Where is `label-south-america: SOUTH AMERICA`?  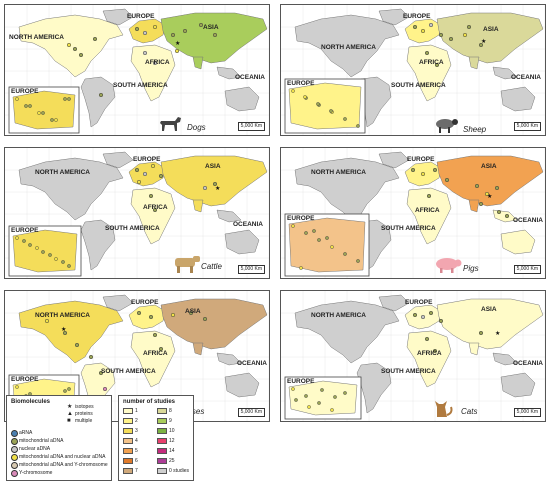 label-south-america: SOUTH AMERICA is located at coordinates (128, 371).